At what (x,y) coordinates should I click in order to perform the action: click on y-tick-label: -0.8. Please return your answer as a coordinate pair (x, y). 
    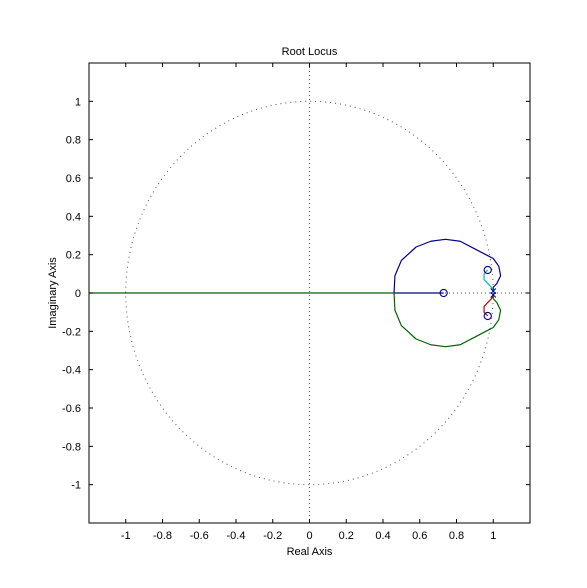
    Looking at the image, I should click on (71, 447).